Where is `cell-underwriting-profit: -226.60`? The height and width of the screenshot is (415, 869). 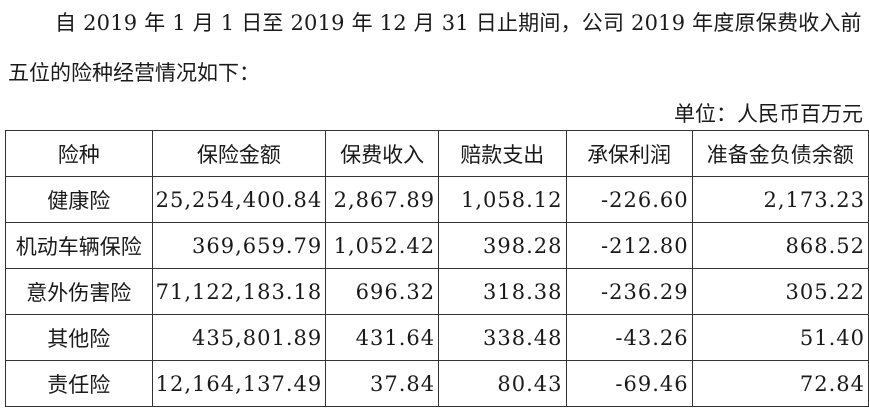
cell-underwriting-profit: -226.60 is located at coordinates (629, 199).